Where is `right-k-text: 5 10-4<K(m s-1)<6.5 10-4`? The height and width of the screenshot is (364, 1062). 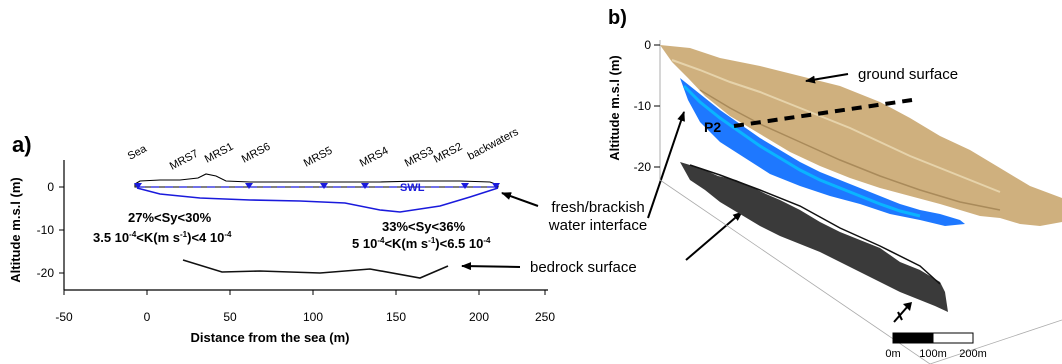
right-k-text: 5 10-4<K(m s-1)<6.5 10-4 is located at coordinates (421, 243).